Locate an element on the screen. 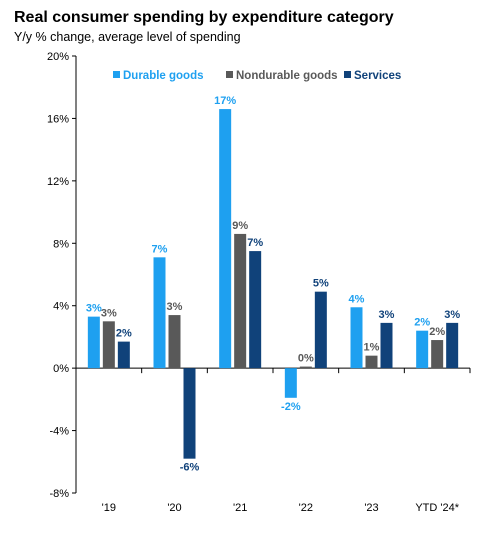 The image size is (497, 542). x-tick-label: '20 is located at coordinates (174, 508).